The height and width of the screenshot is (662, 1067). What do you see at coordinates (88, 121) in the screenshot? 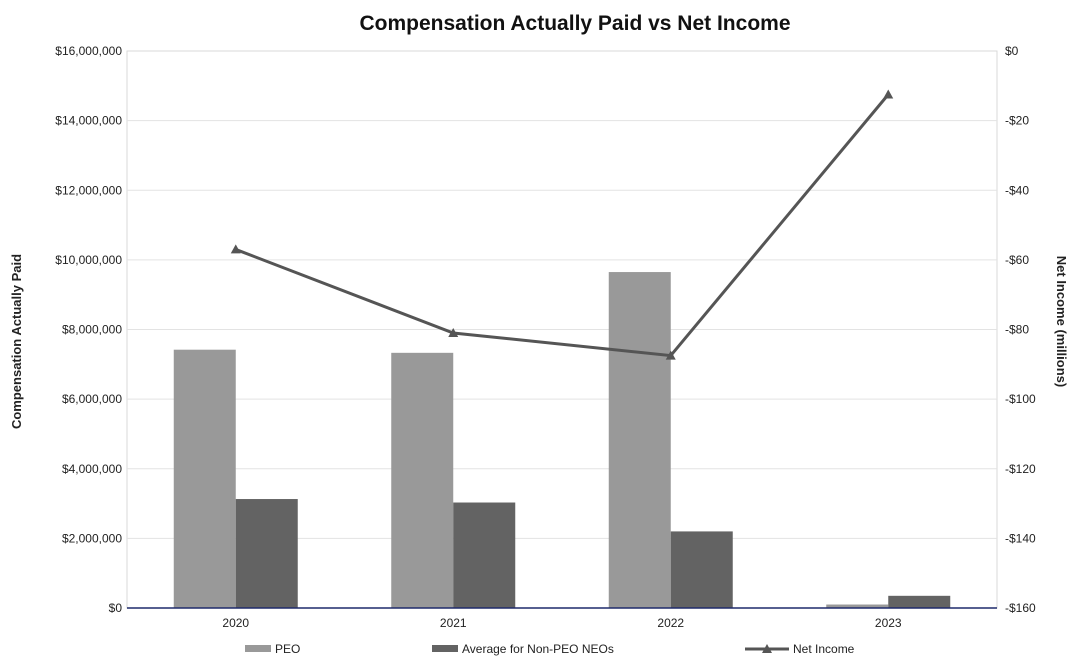
I see `y-tick-label: $14,000,000` at bounding box center [88, 121].